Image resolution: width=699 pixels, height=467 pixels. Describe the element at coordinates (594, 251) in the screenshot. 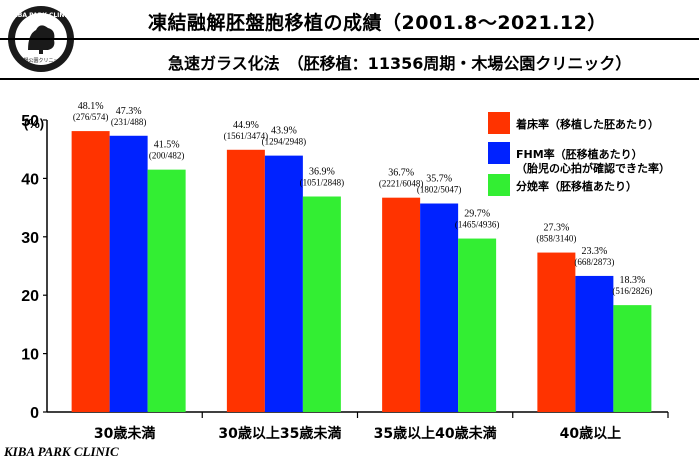

I see `data-label: 23.3%` at that location.